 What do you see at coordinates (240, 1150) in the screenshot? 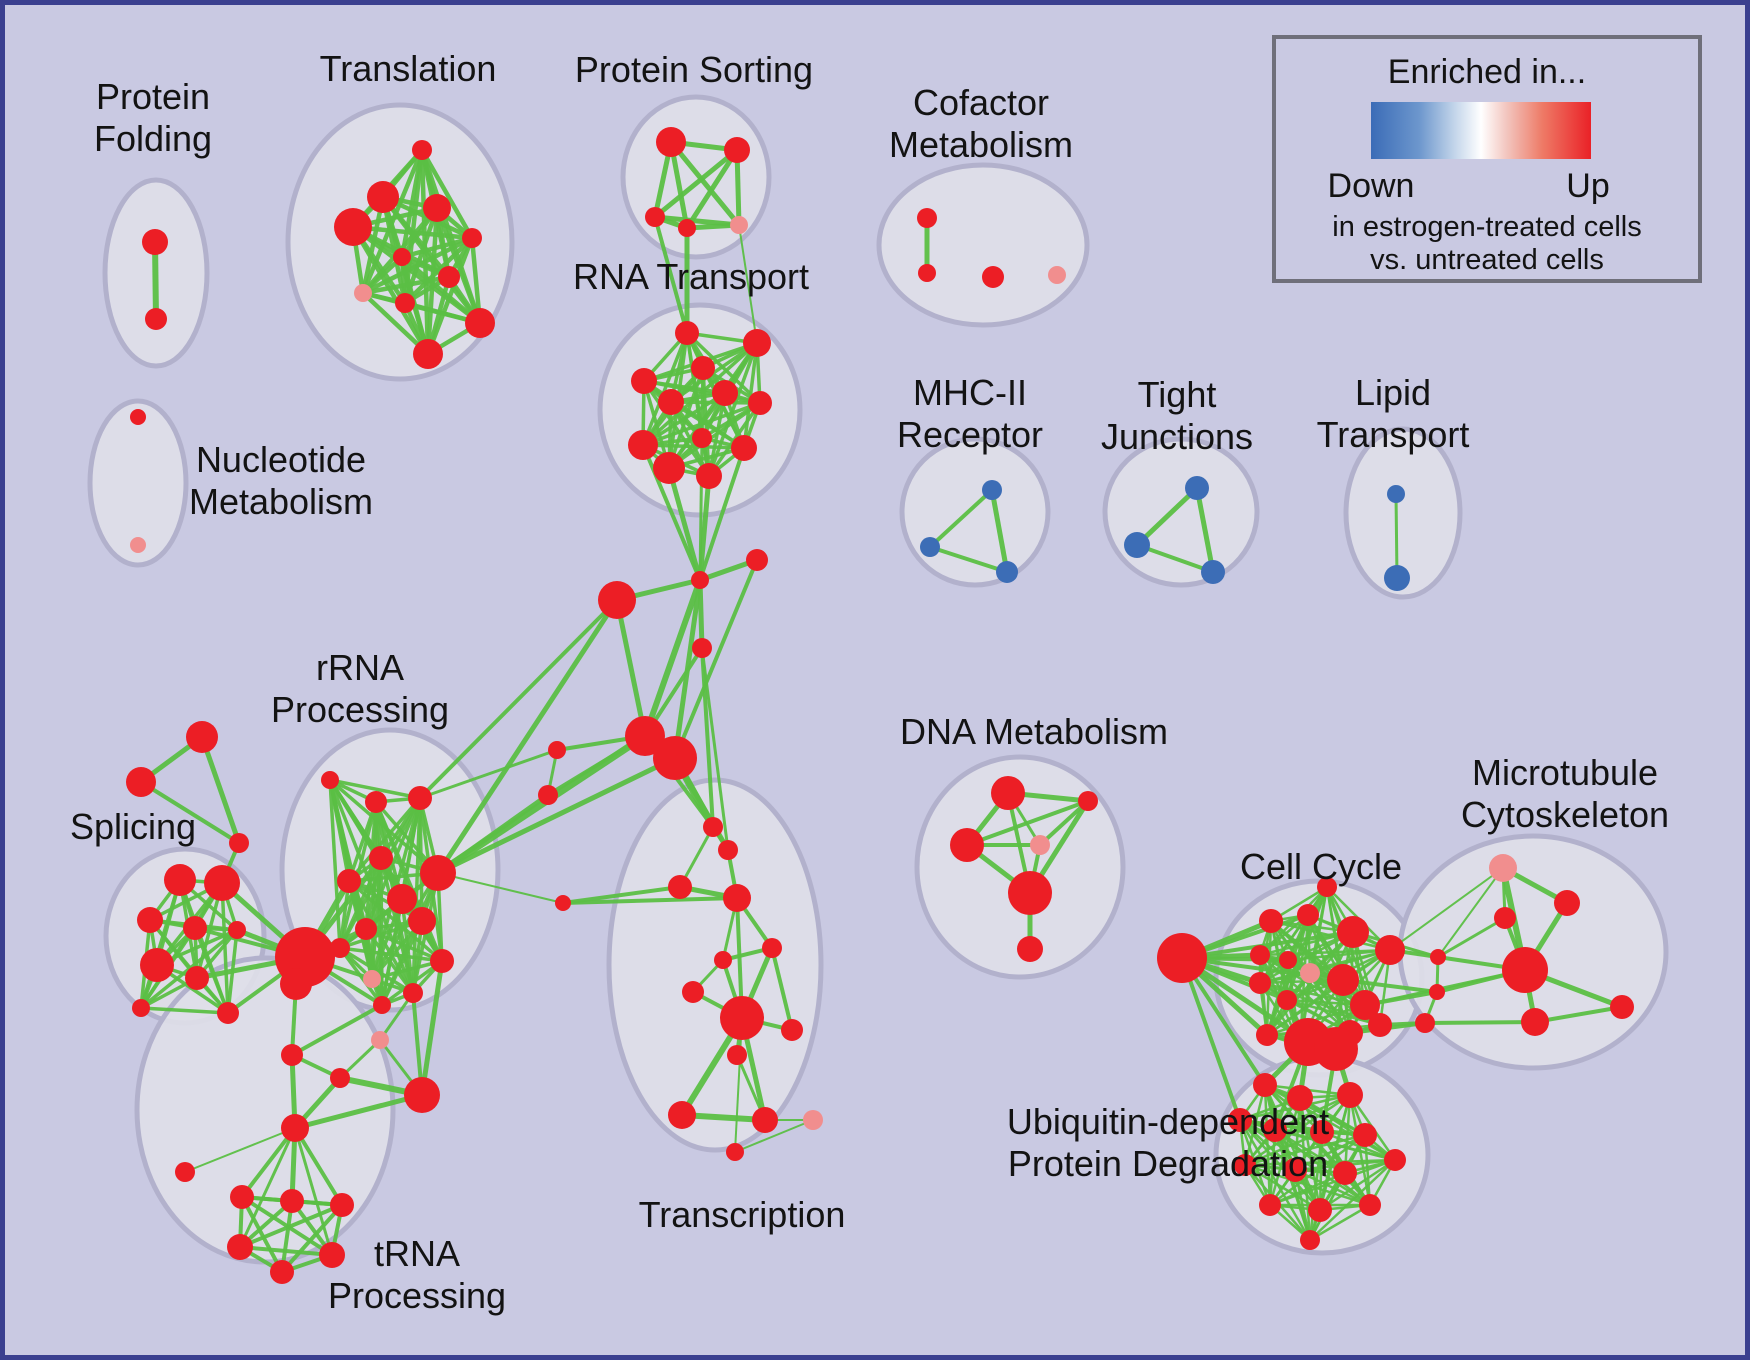
I see `edge-tn0-tn1` at bounding box center [240, 1150].